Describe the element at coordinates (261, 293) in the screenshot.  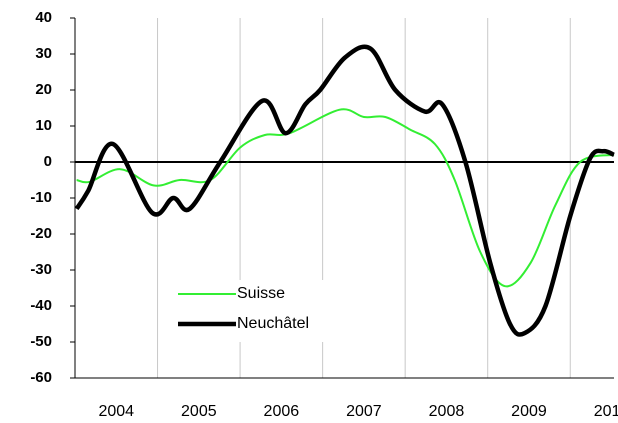
I see `legend-label: Suisse` at that location.